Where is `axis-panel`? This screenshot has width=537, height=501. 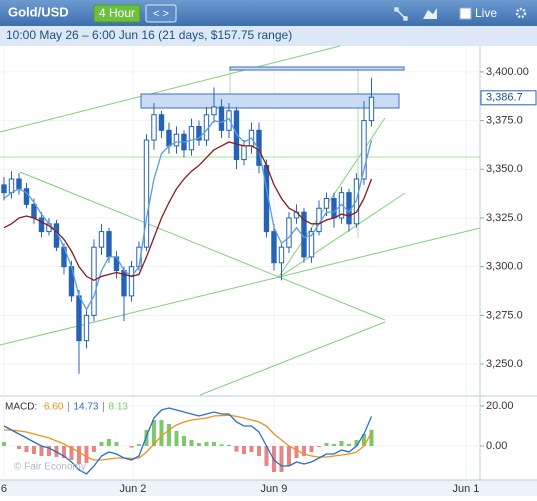 axis-panel is located at coordinates (508, 263).